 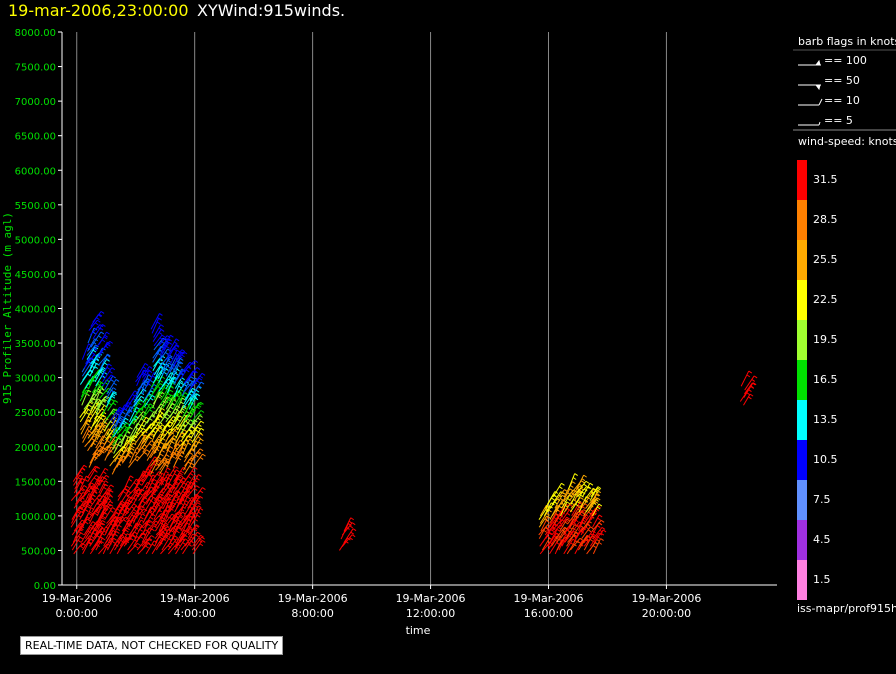 I want to click on speed-label: 28.5, so click(x=825, y=219).